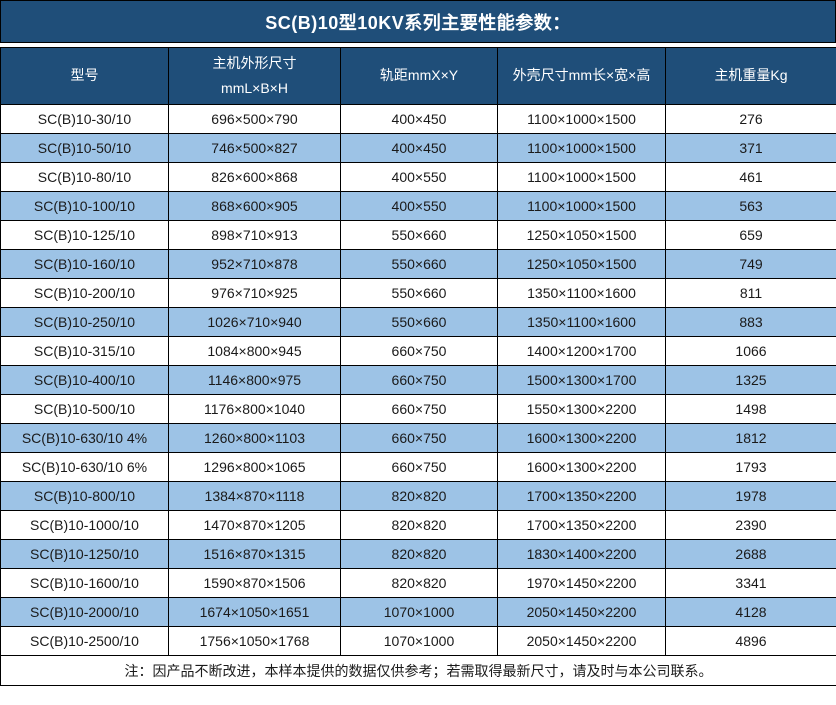  Describe the element at coordinates (750, 641) in the screenshot. I see `weight-cell: 4896` at that location.